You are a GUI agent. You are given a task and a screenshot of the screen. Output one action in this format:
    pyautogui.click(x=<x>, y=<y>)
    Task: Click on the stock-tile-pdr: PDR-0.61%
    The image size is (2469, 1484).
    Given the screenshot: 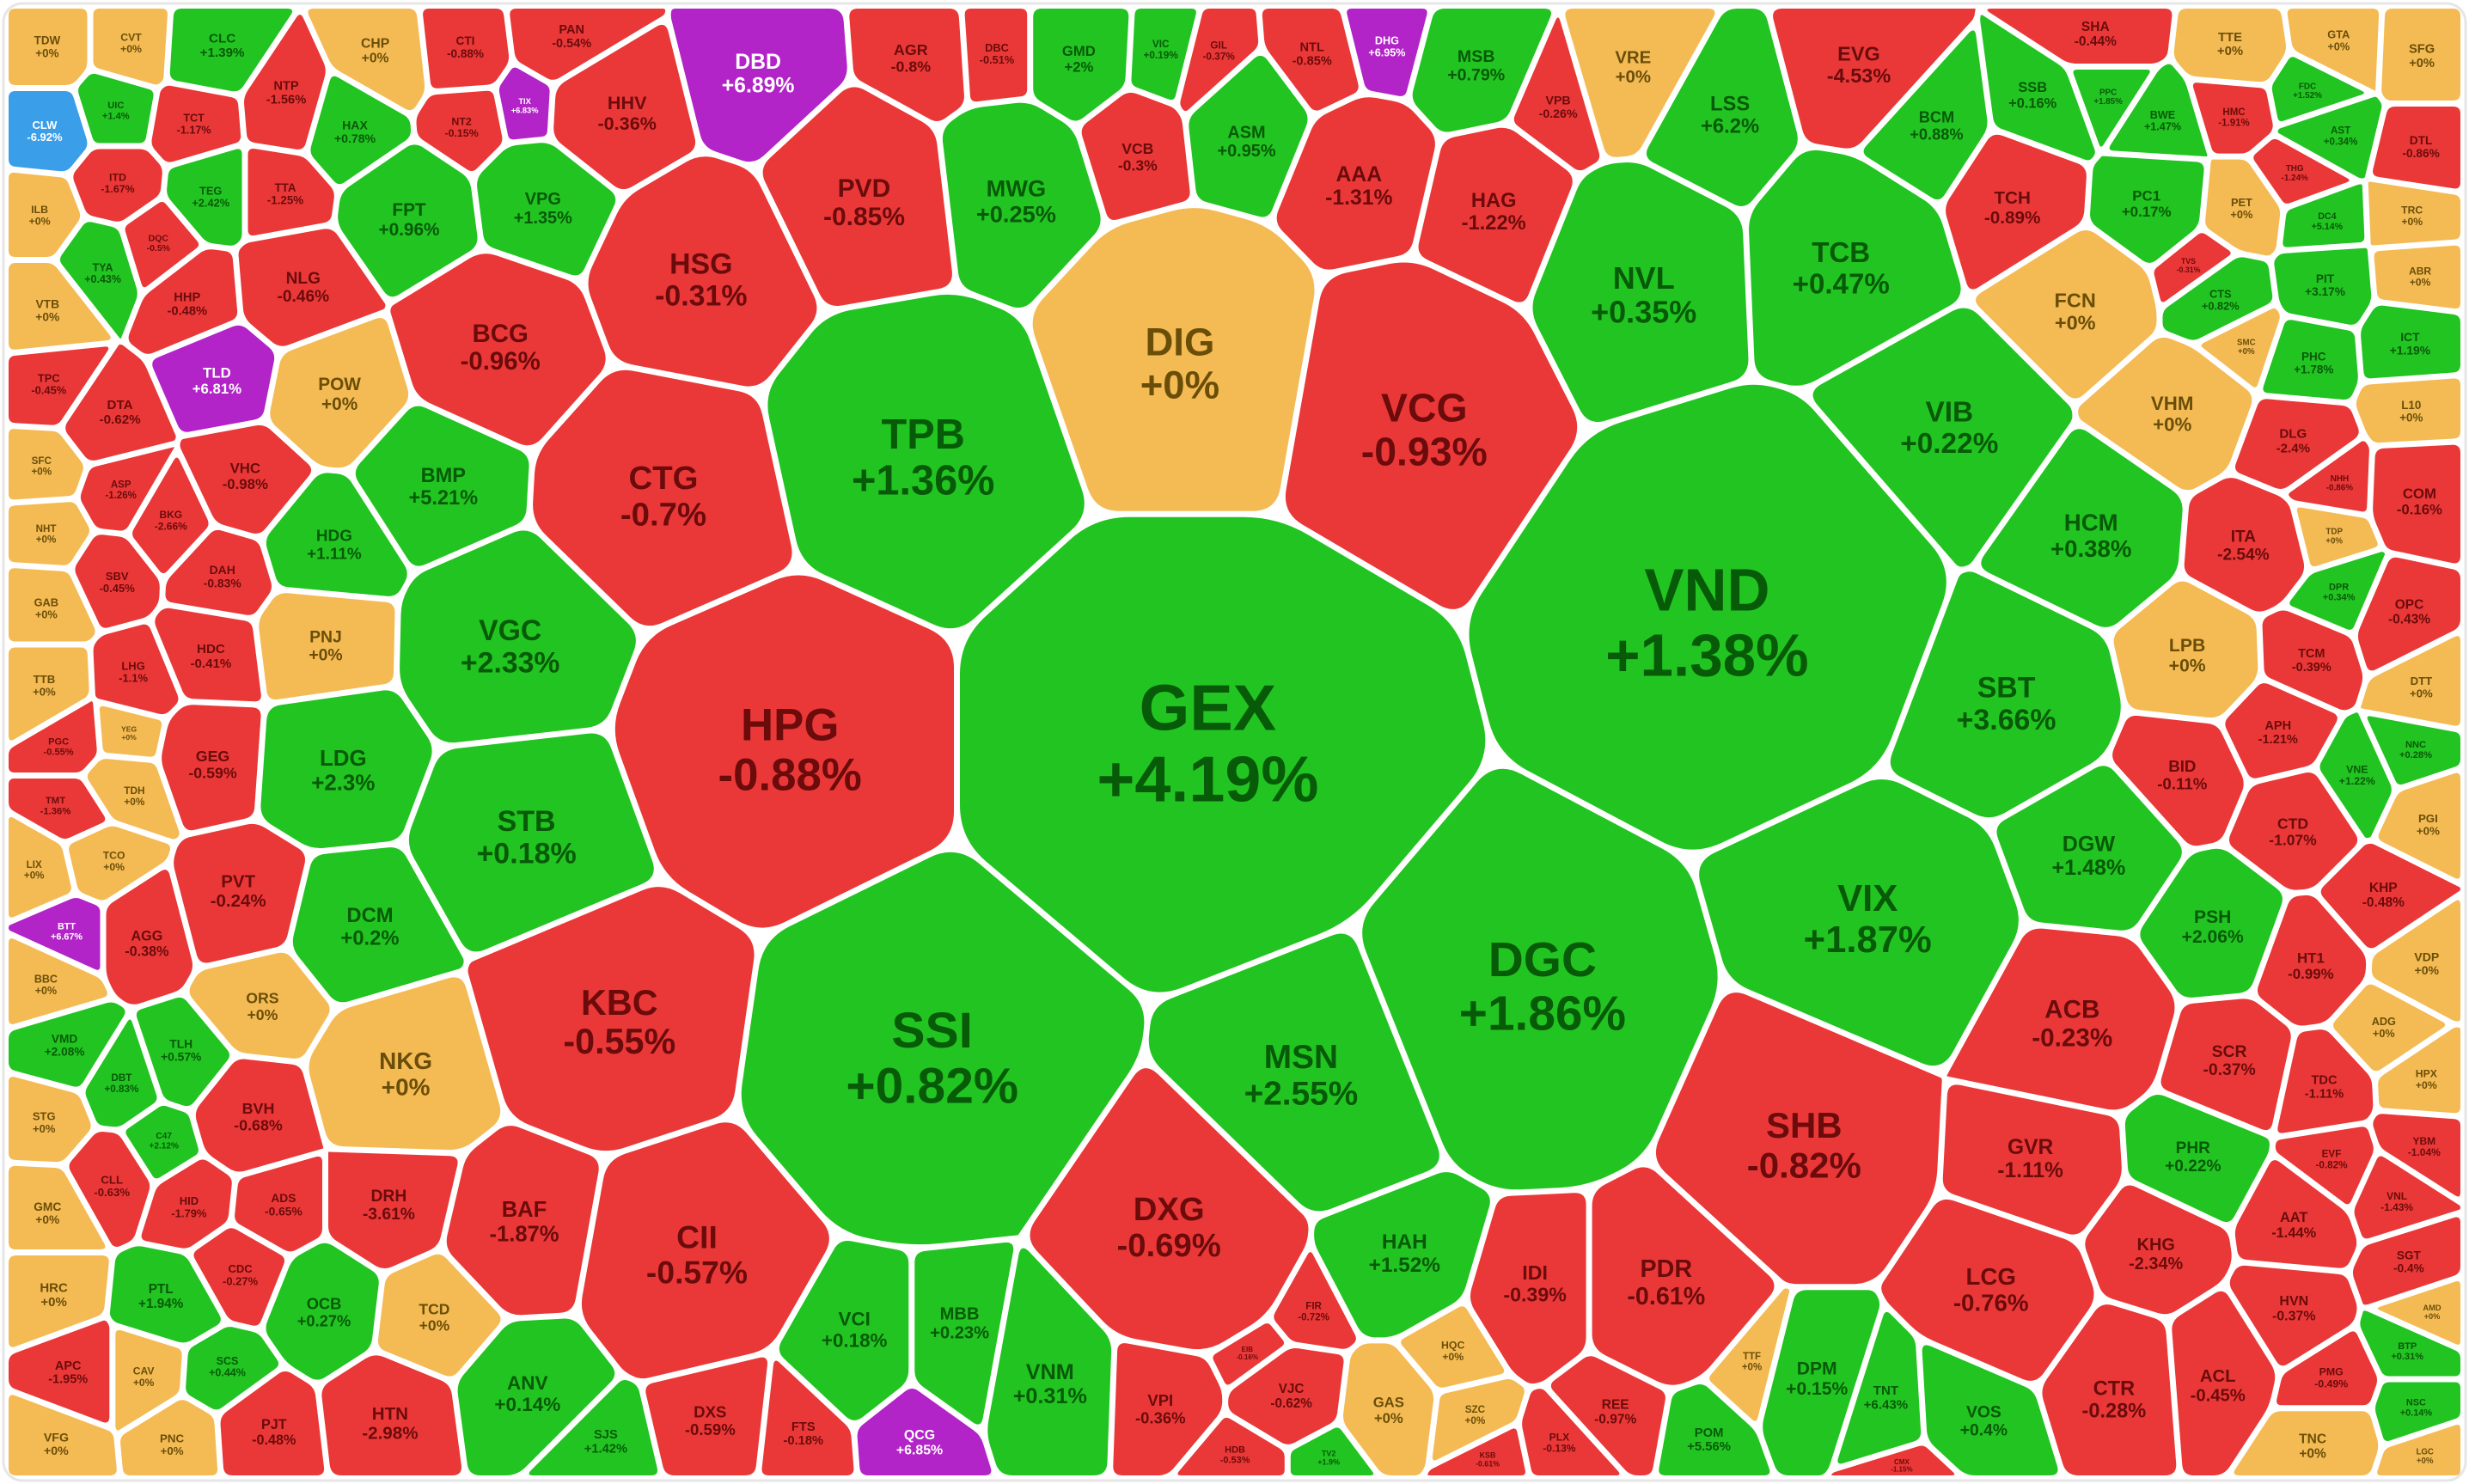 What is the action you would take?
    pyautogui.click(x=1684, y=1276)
    